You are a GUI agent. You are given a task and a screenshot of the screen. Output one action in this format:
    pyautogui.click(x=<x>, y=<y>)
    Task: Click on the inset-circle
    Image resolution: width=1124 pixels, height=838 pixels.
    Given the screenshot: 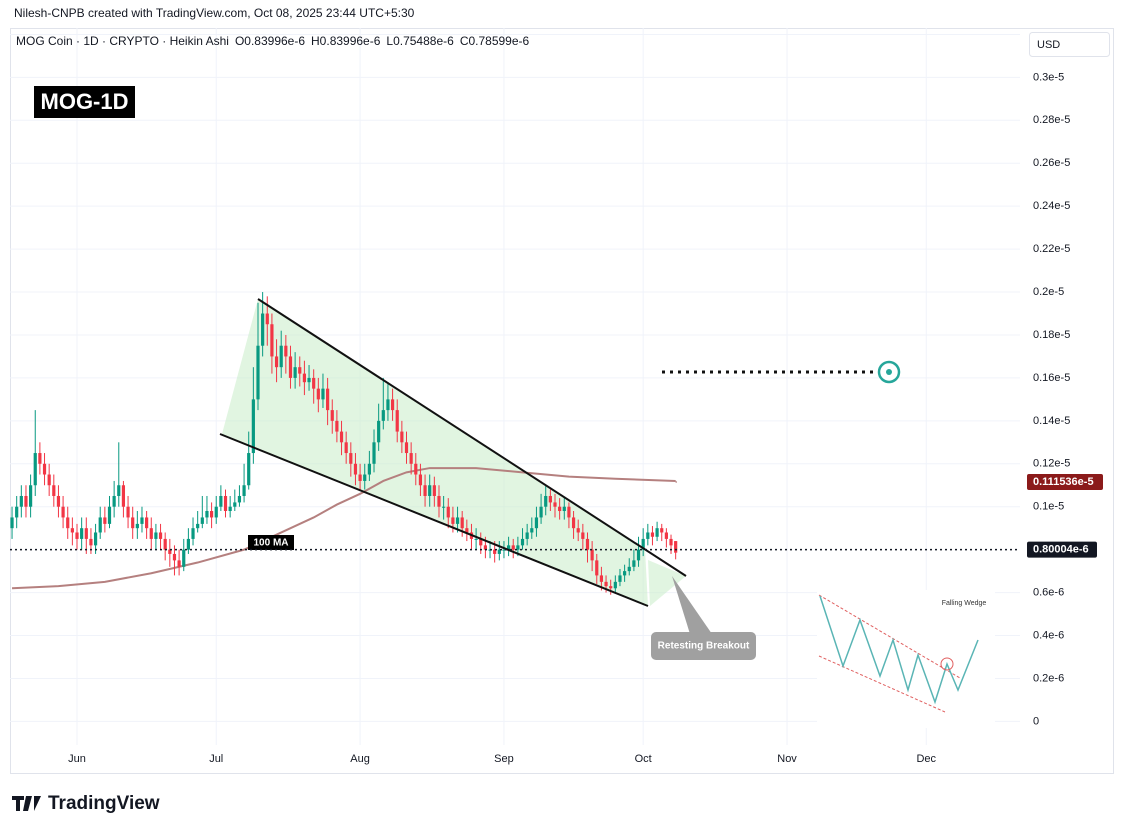 What is the action you would take?
    pyautogui.click(x=947, y=664)
    